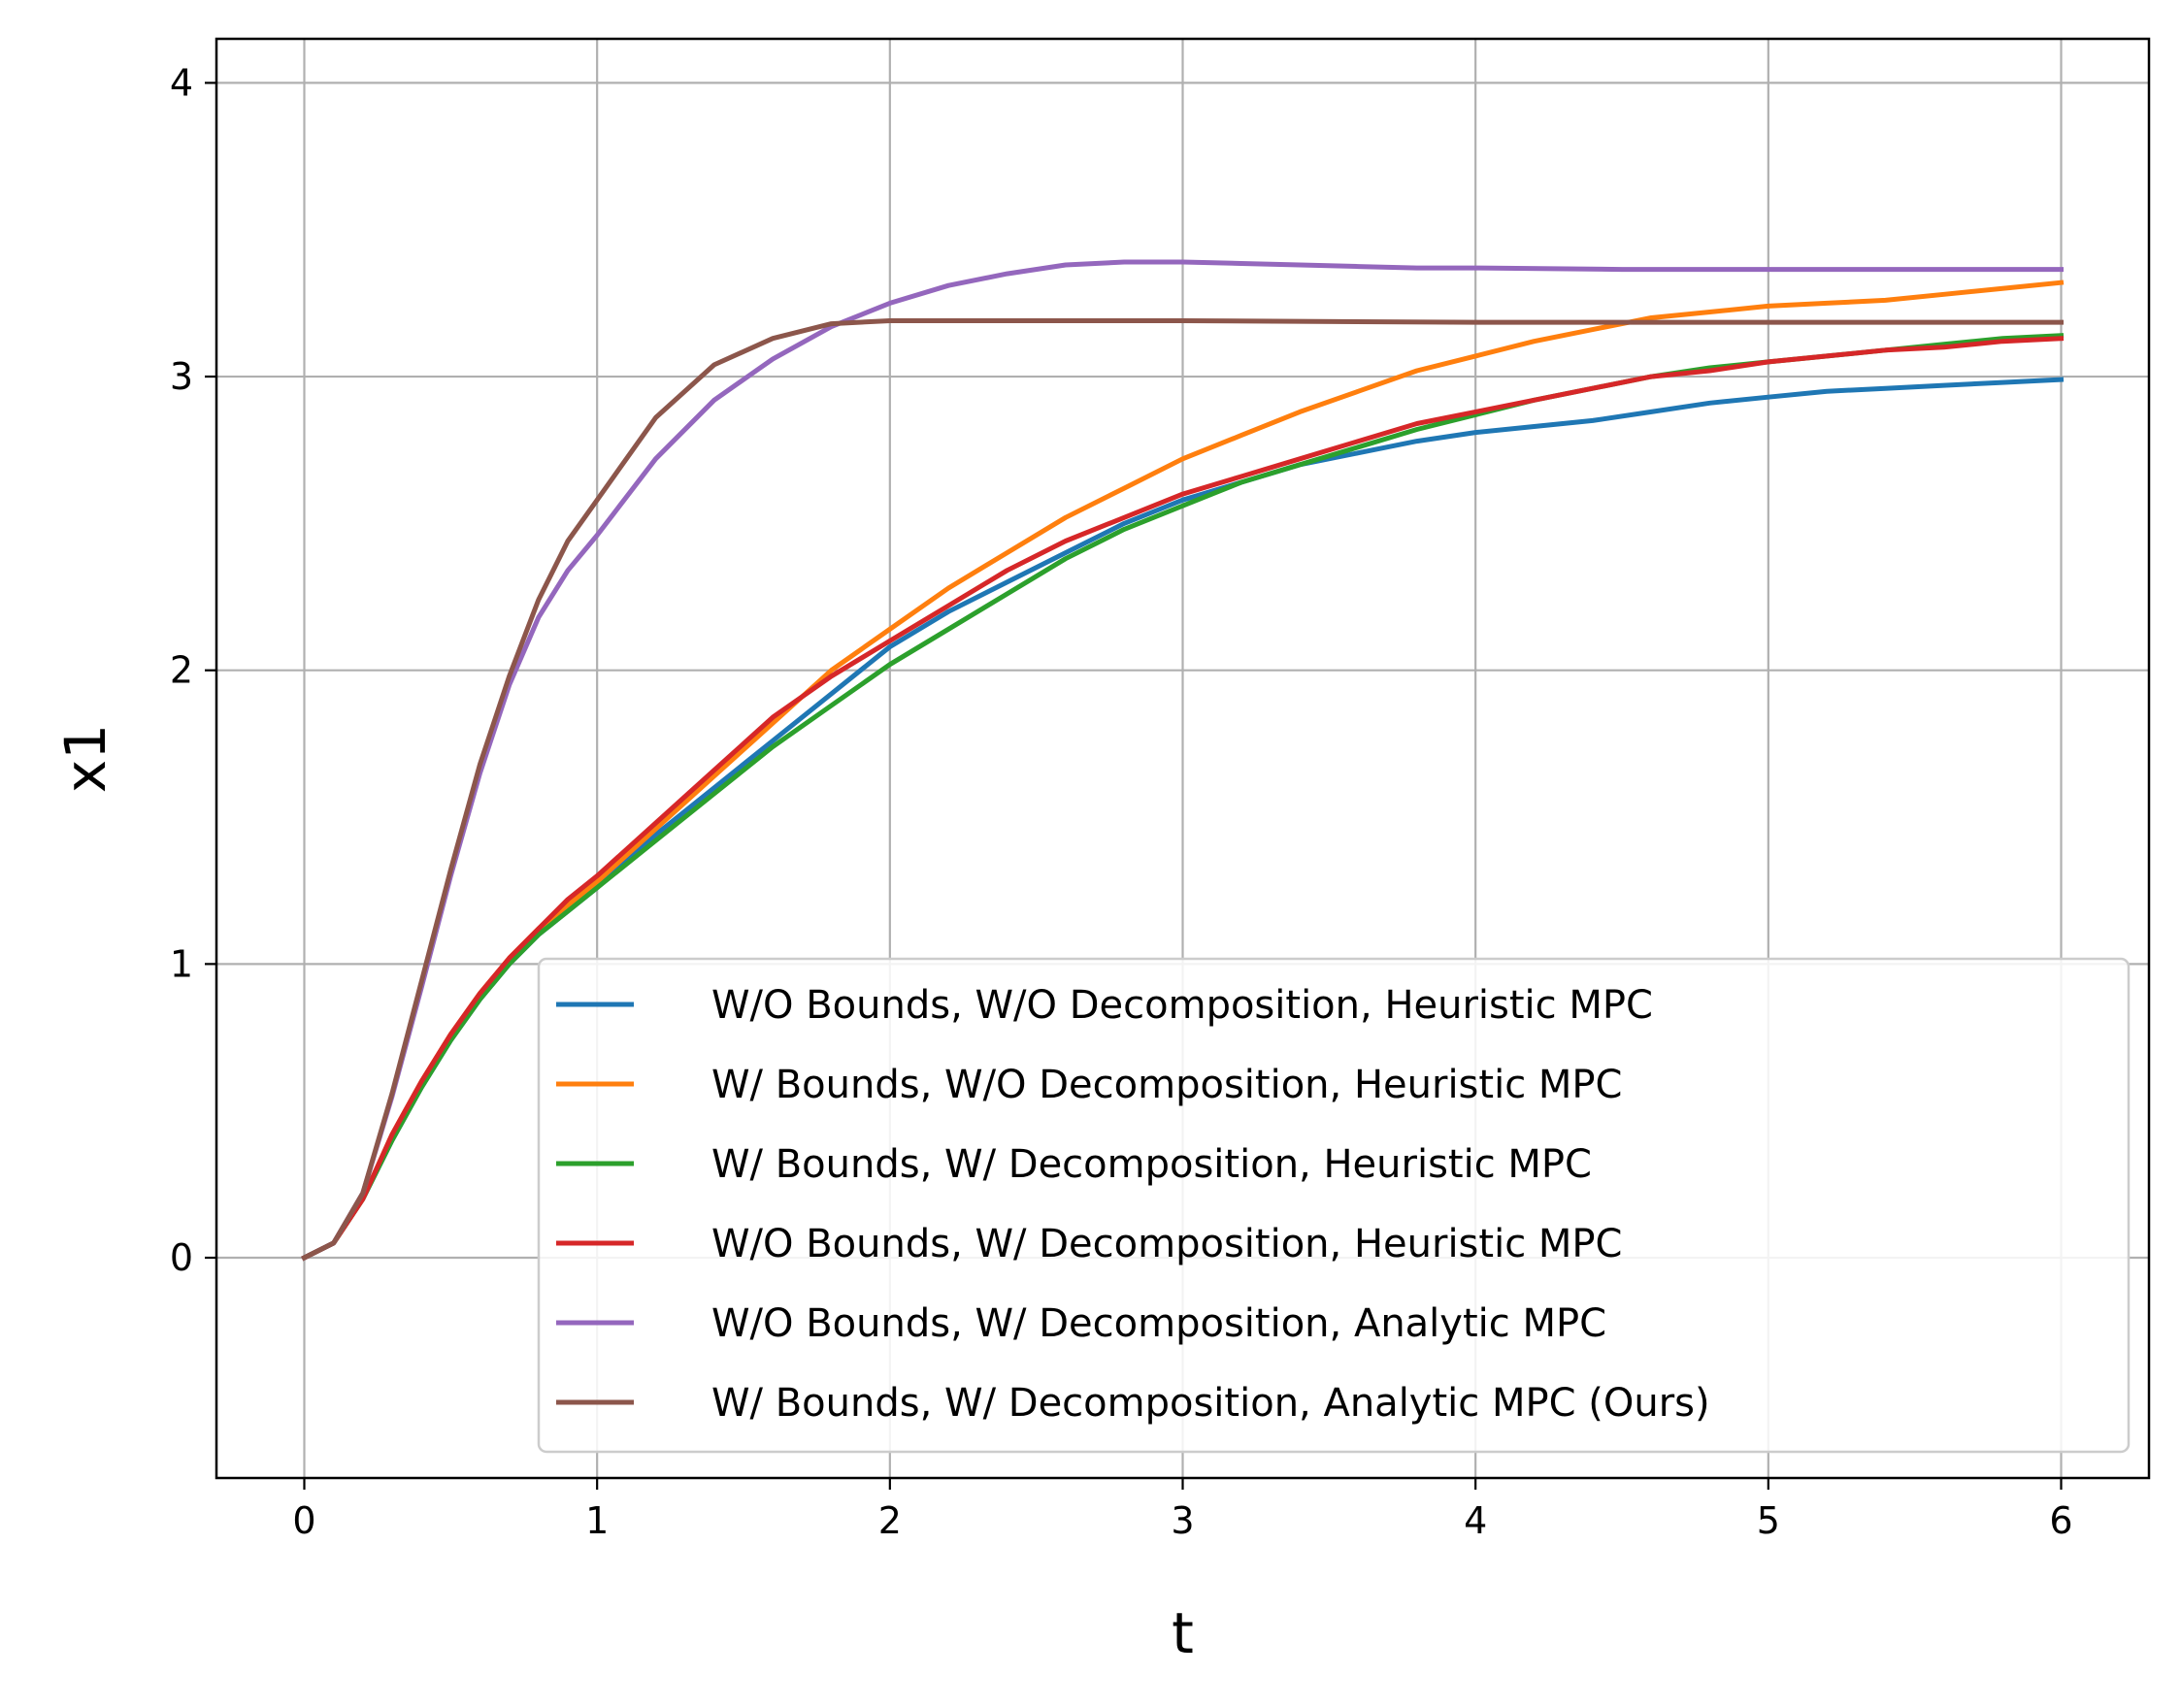 The image size is (2181, 1708). I want to click on x-tick-label: 4, so click(1475, 1521).